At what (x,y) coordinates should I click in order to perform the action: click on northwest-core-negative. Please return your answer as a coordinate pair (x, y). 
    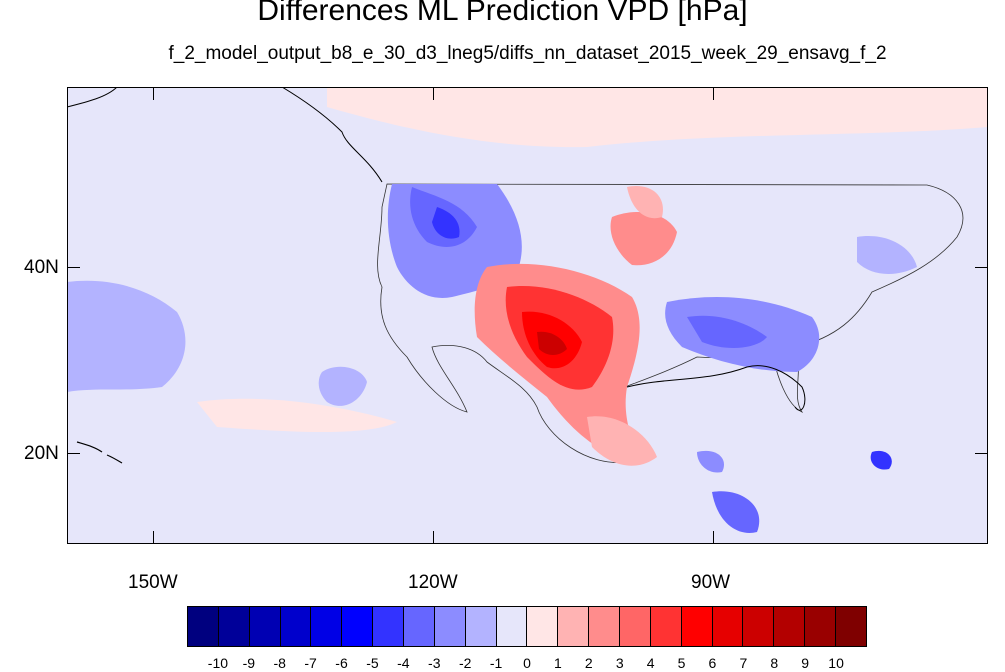
    Looking at the image, I should click on (446, 223).